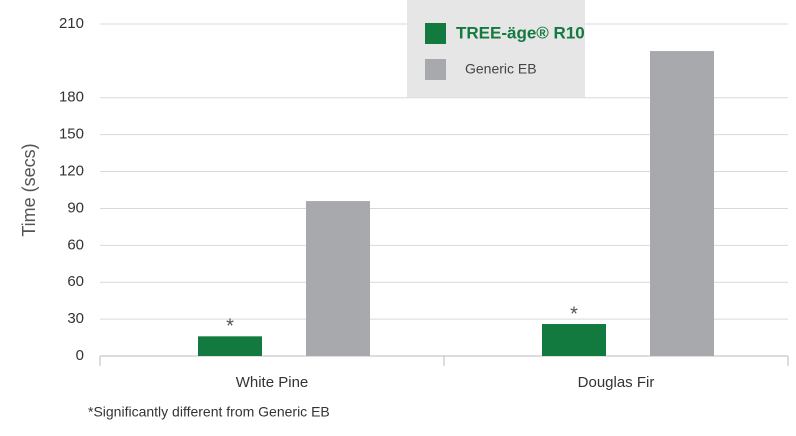 This screenshot has width=796, height=436. I want to click on legend-label: Generic EB, so click(501, 69).